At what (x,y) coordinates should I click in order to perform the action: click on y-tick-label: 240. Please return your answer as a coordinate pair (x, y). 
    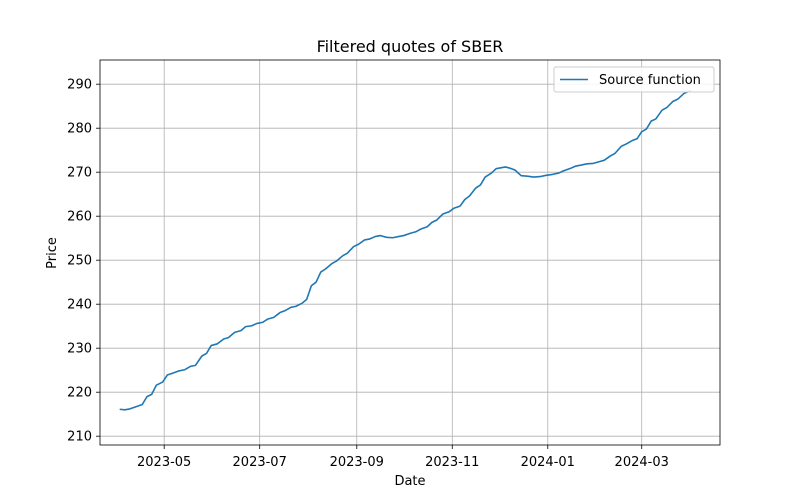
    Looking at the image, I should click on (79, 305).